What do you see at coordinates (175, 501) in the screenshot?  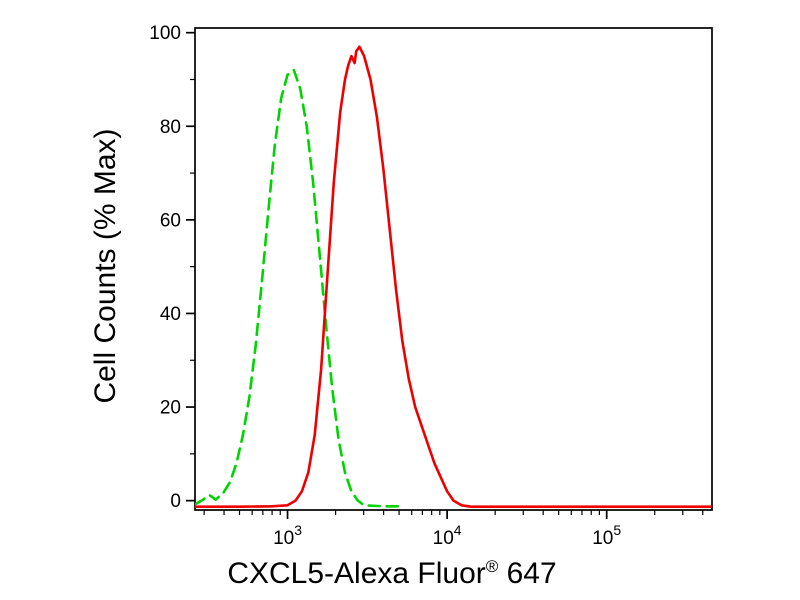 I see `y-tick-label: 0` at bounding box center [175, 501].